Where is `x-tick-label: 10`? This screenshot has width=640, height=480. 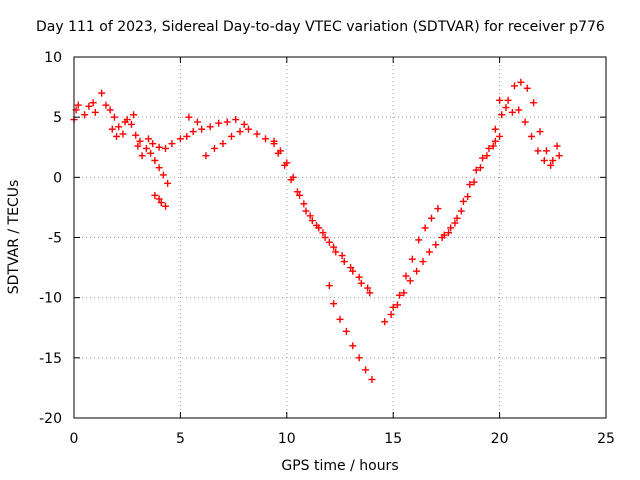 x-tick-label: 10 is located at coordinates (287, 439).